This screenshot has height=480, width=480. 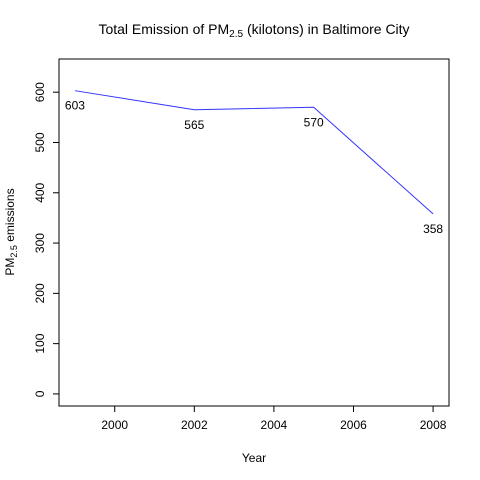 What do you see at coordinates (194, 125) in the screenshot?
I see `data-label: 565` at bounding box center [194, 125].